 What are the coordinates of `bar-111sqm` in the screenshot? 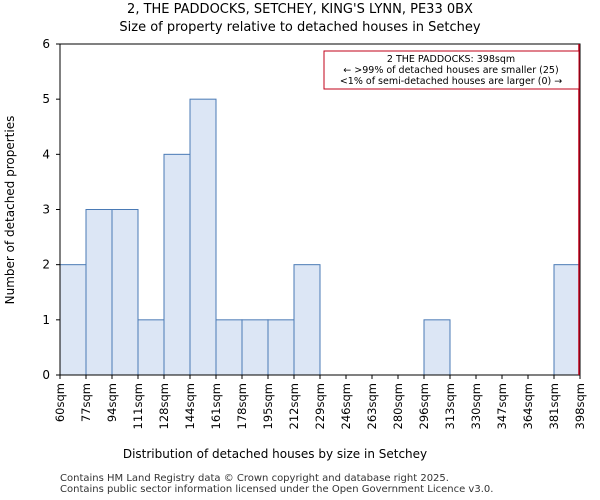 It's located at (151, 347).